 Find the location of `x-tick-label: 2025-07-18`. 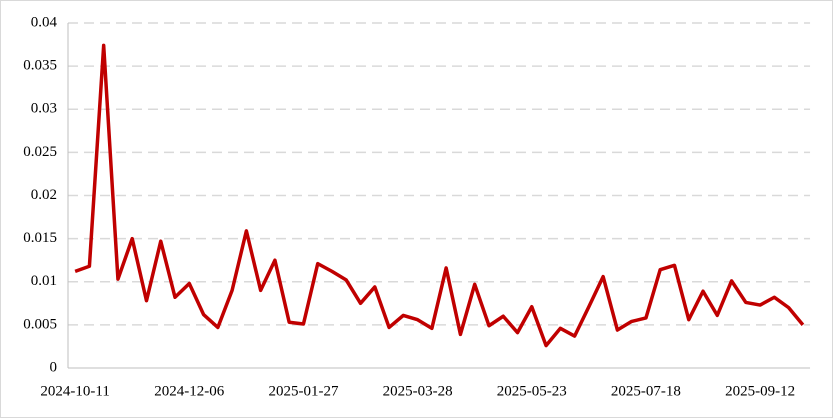

x-tick-label: 2025-07-18 is located at coordinates (646, 391).